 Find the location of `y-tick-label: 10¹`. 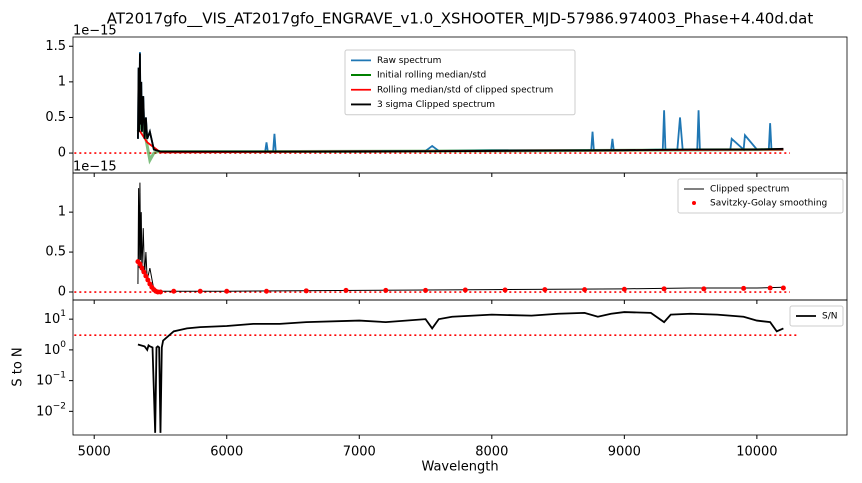

y-tick-label: 10¹ is located at coordinates (55, 318).